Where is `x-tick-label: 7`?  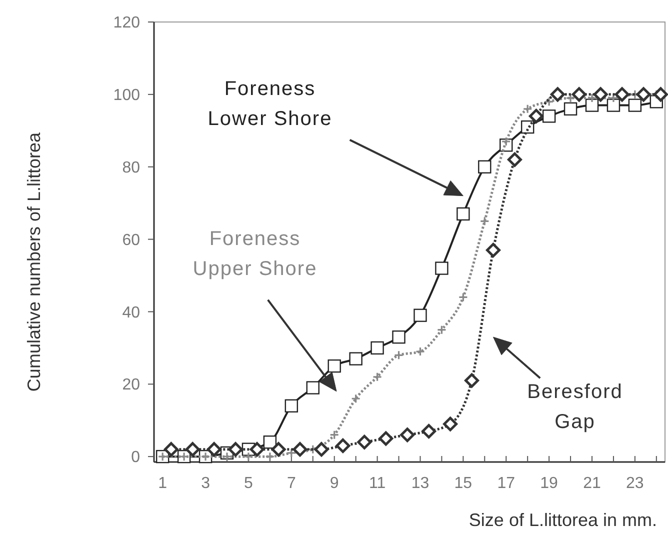 x-tick-label: 7 is located at coordinates (291, 483).